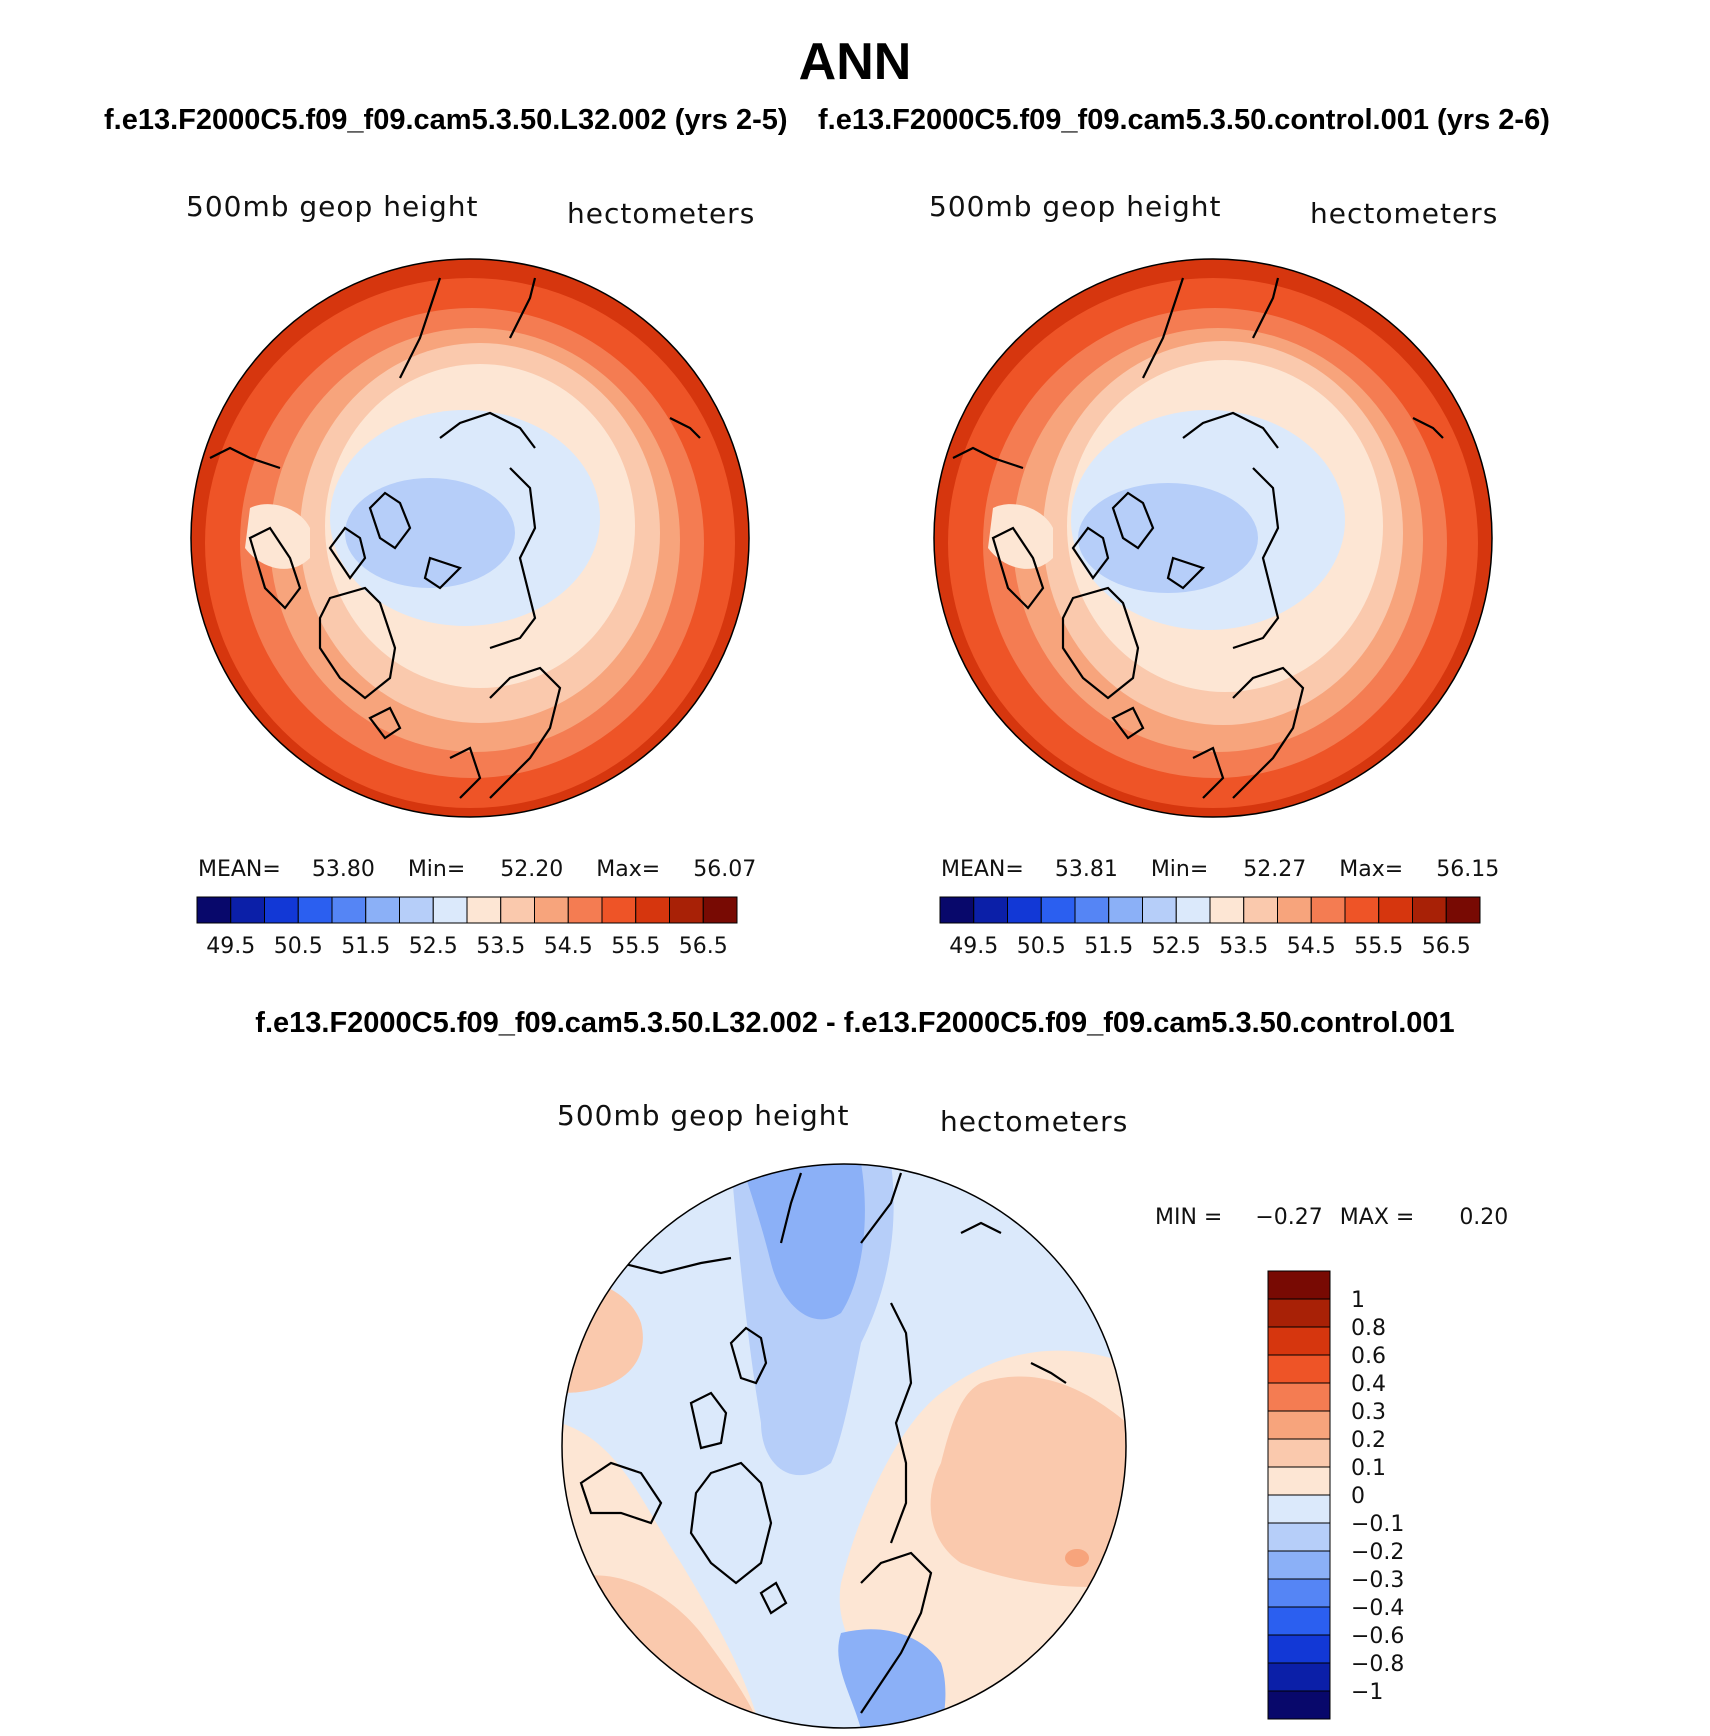  Describe the element at coordinates (467, 927) in the screenshot. I see `left-colorbar: 49.5 50.5 51.5 52.5 53.5 54.5 55.5 56.5` at that location.